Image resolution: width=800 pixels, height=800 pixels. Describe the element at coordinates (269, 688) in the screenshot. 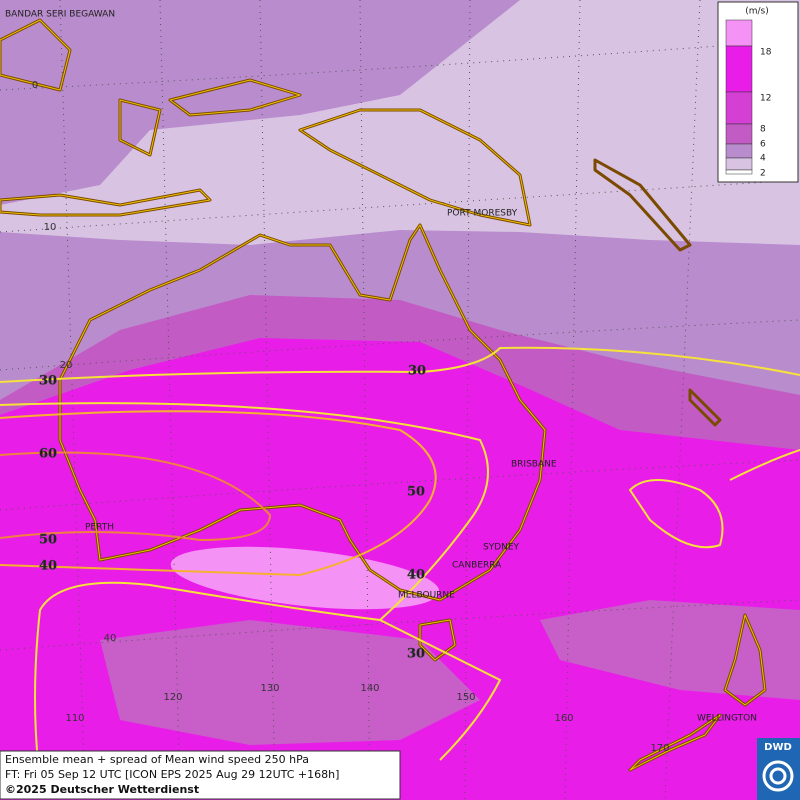

I see `longitude-label: 130` at that location.